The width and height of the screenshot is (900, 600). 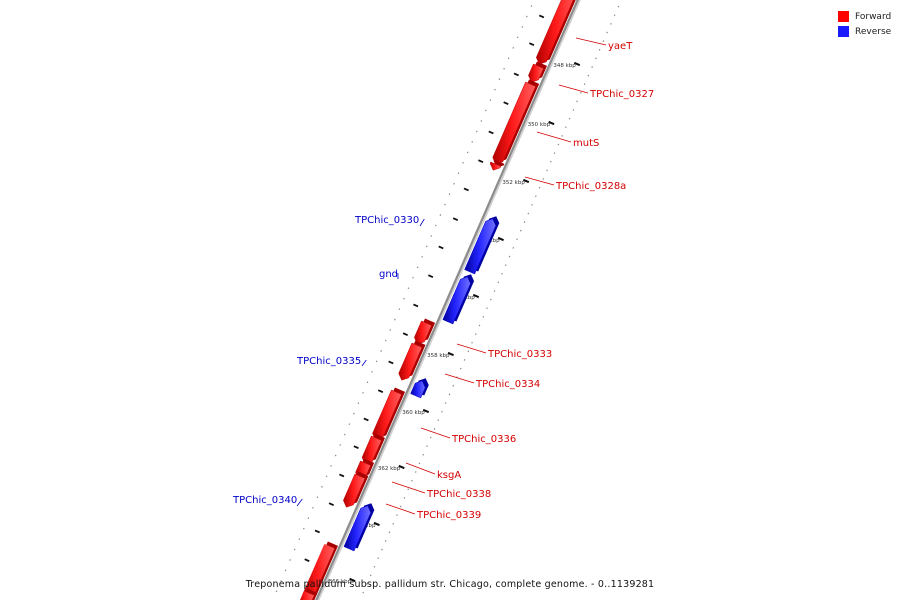 I want to click on gene-label-tpchic-0336: TPChic_0336, so click(x=483, y=439).